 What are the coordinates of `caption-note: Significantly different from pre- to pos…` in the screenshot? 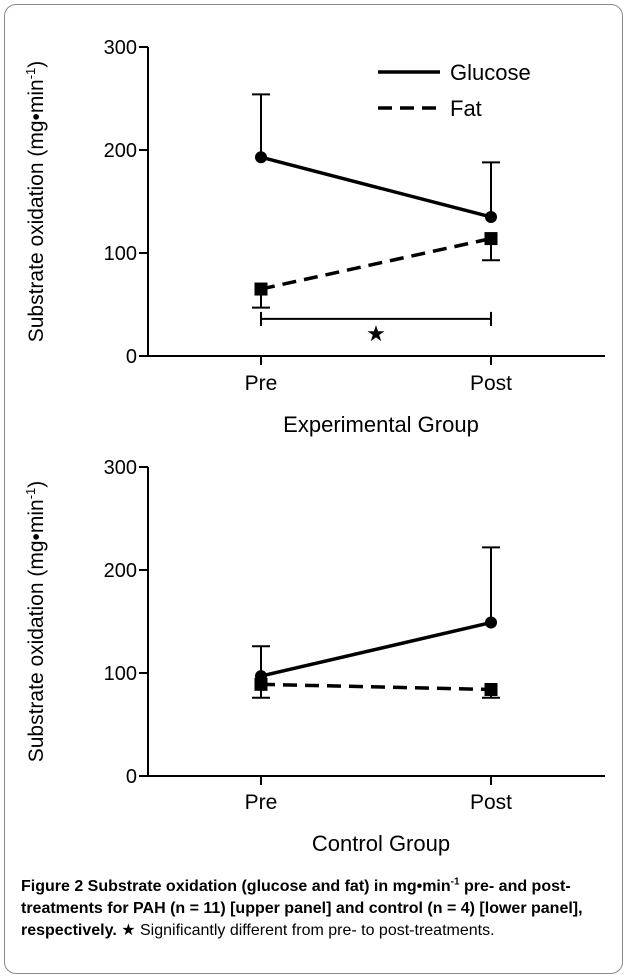 It's located at (317, 930).